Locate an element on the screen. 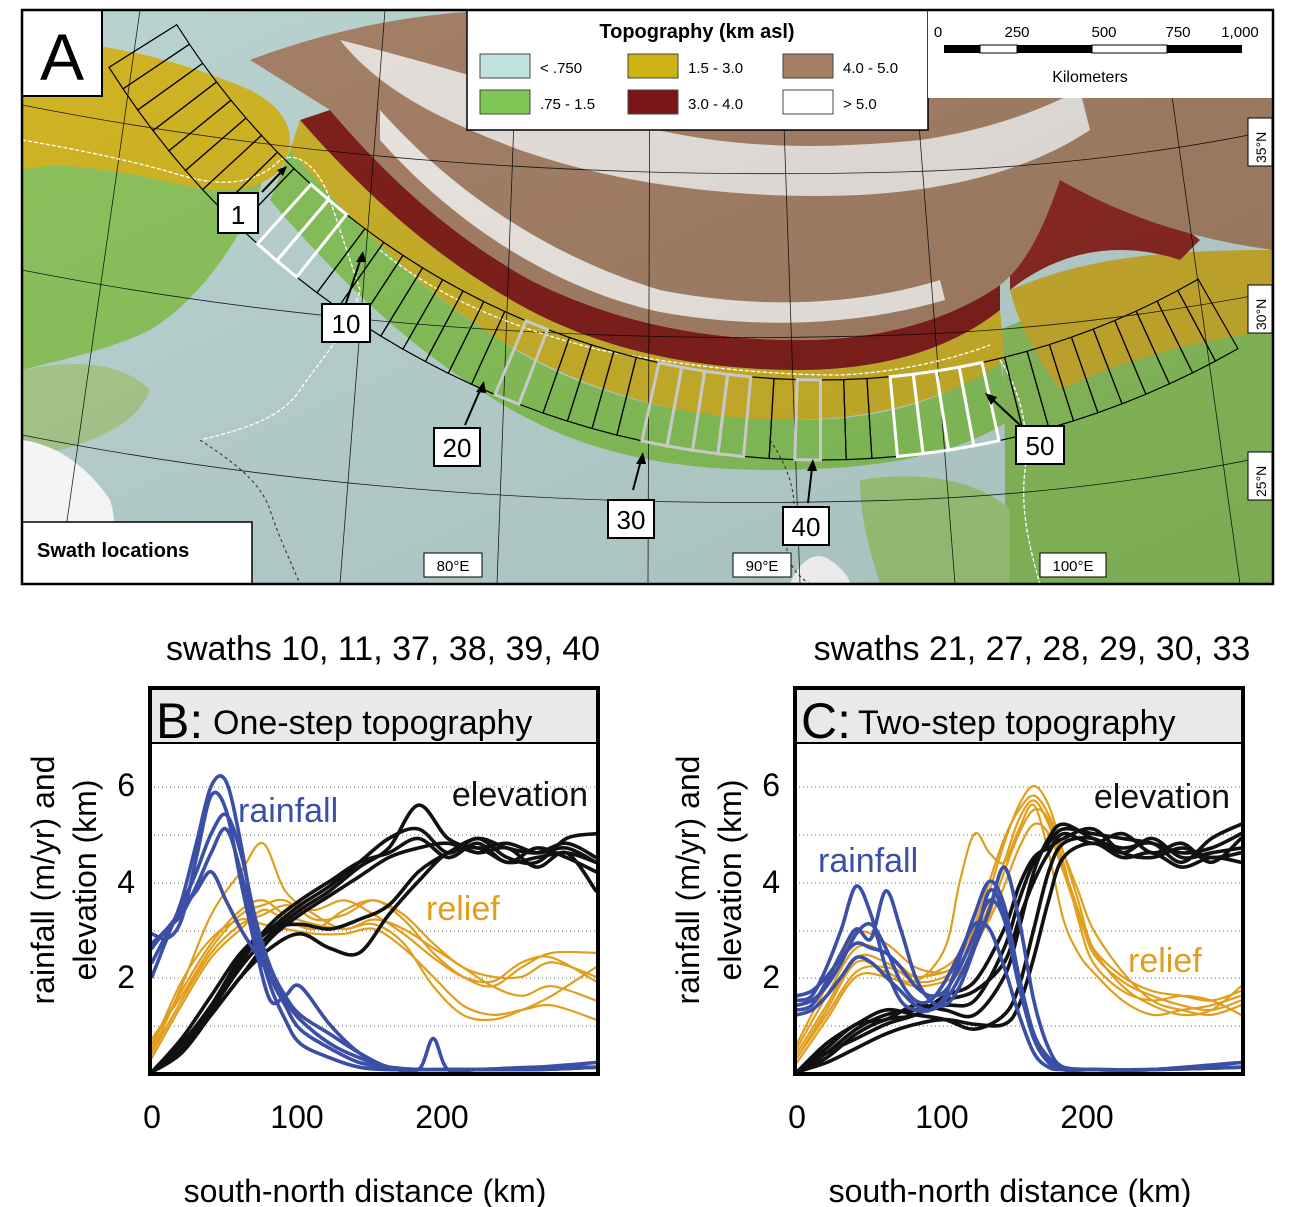  swath-label-40: 40 is located at coordinates (806, 502).